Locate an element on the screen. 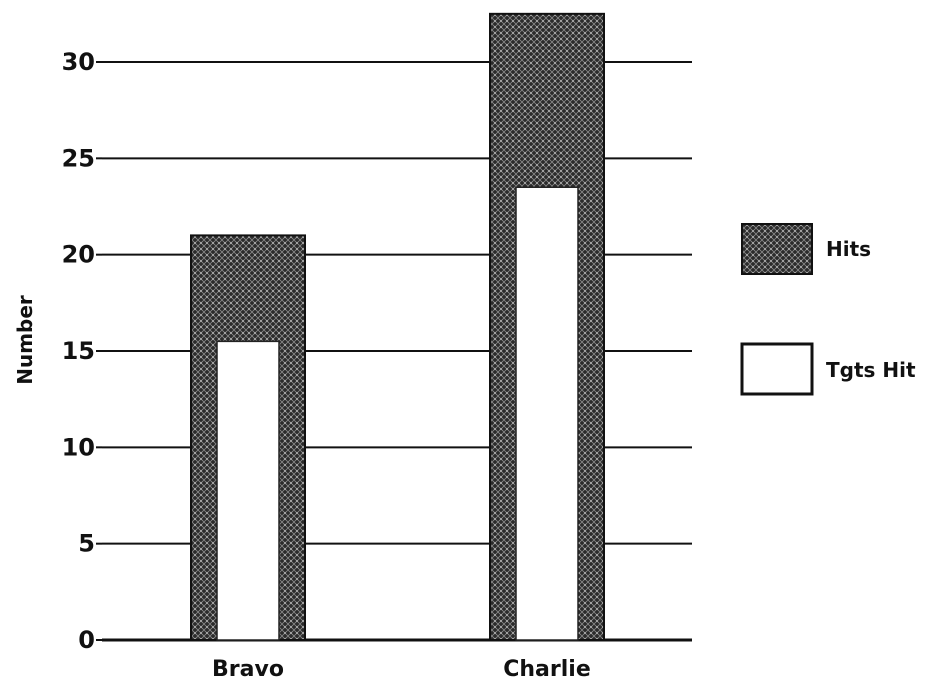 The image size is (932, 683). legend-swatch-tgts-hit is located at coordinates (777, 369).